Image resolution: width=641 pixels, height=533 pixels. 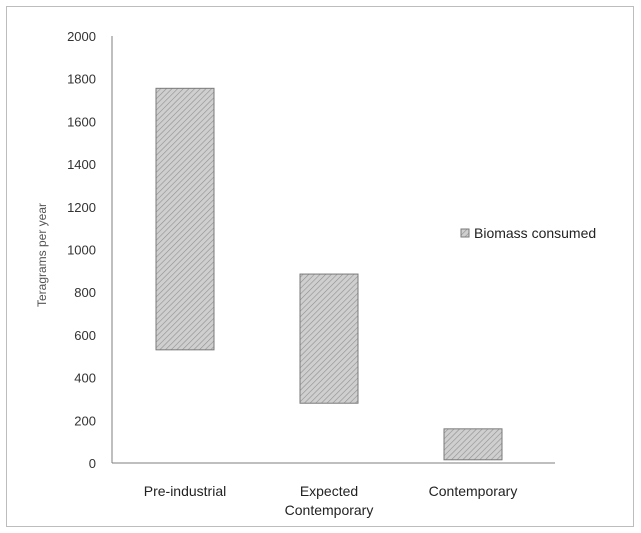 What do you see at coordinates (81, 79) in the screenshot?
I see `y-tick-label: 1800` at bounding box center [81, 79].